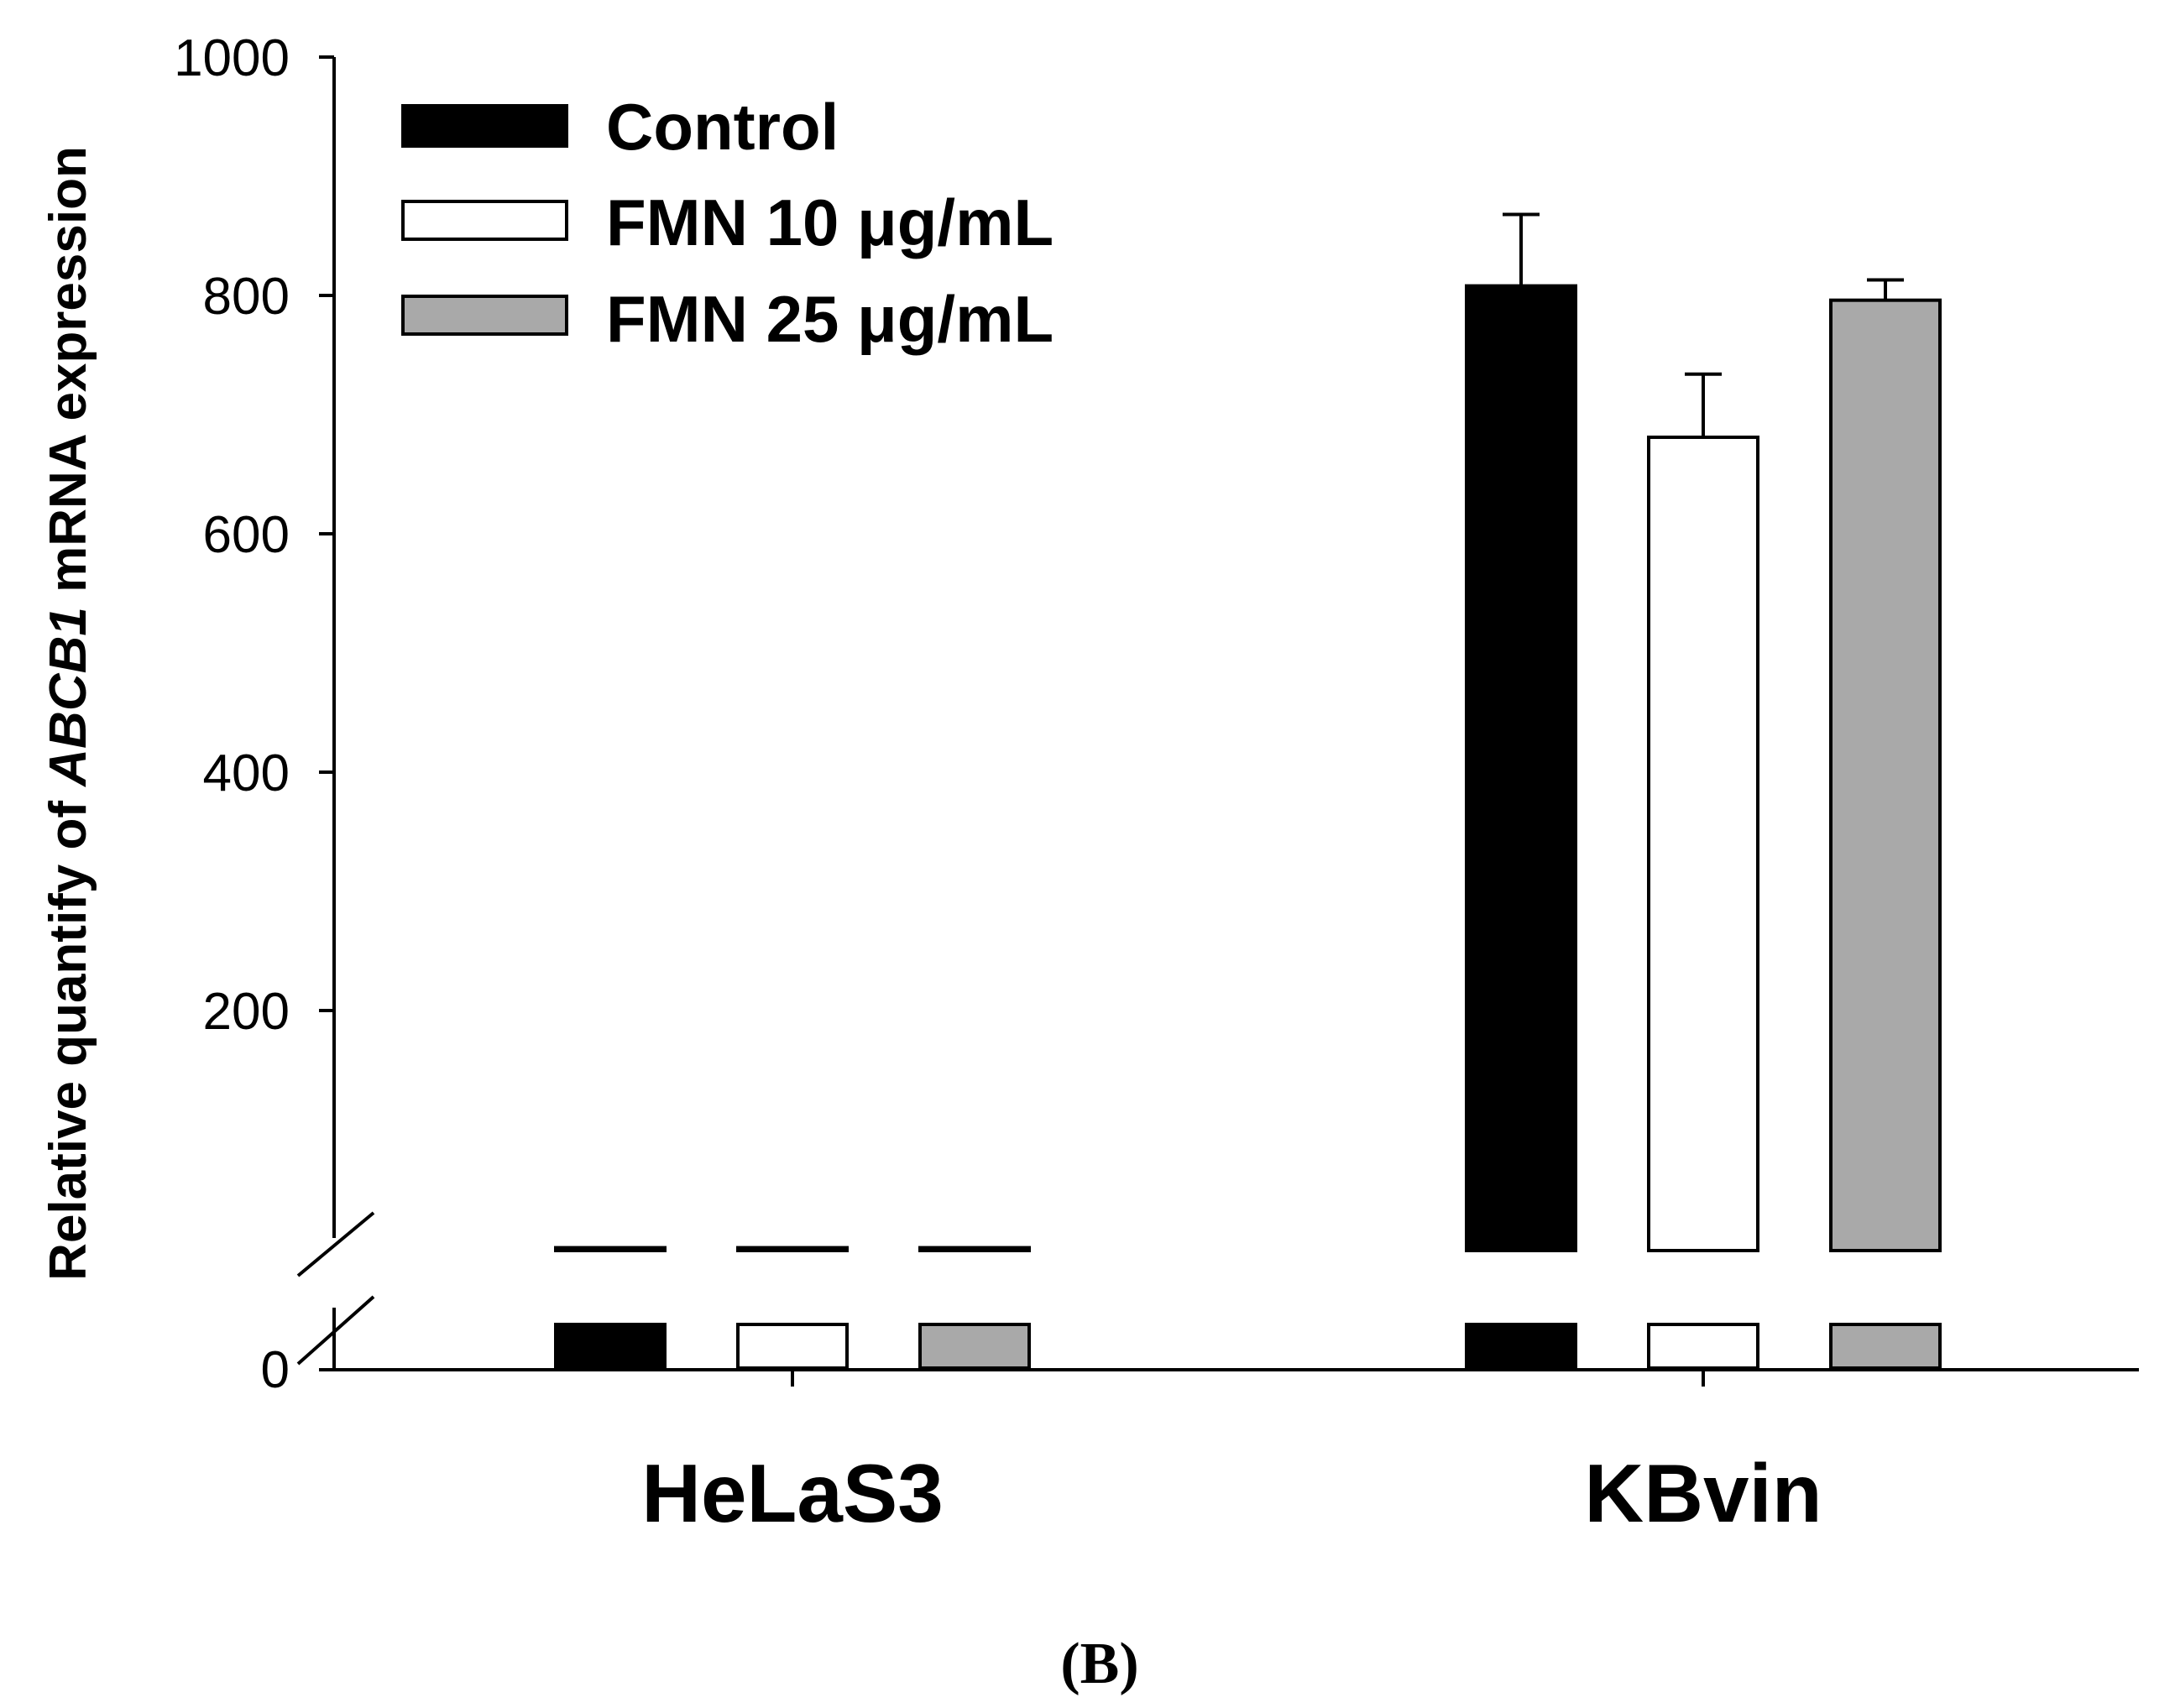 Image resolution: width=2175 pixels, height=1708 pixels. Describe the element at coordinates (484, 315) in the screenshot. I see `legend-swatch-fmn25` at that location.